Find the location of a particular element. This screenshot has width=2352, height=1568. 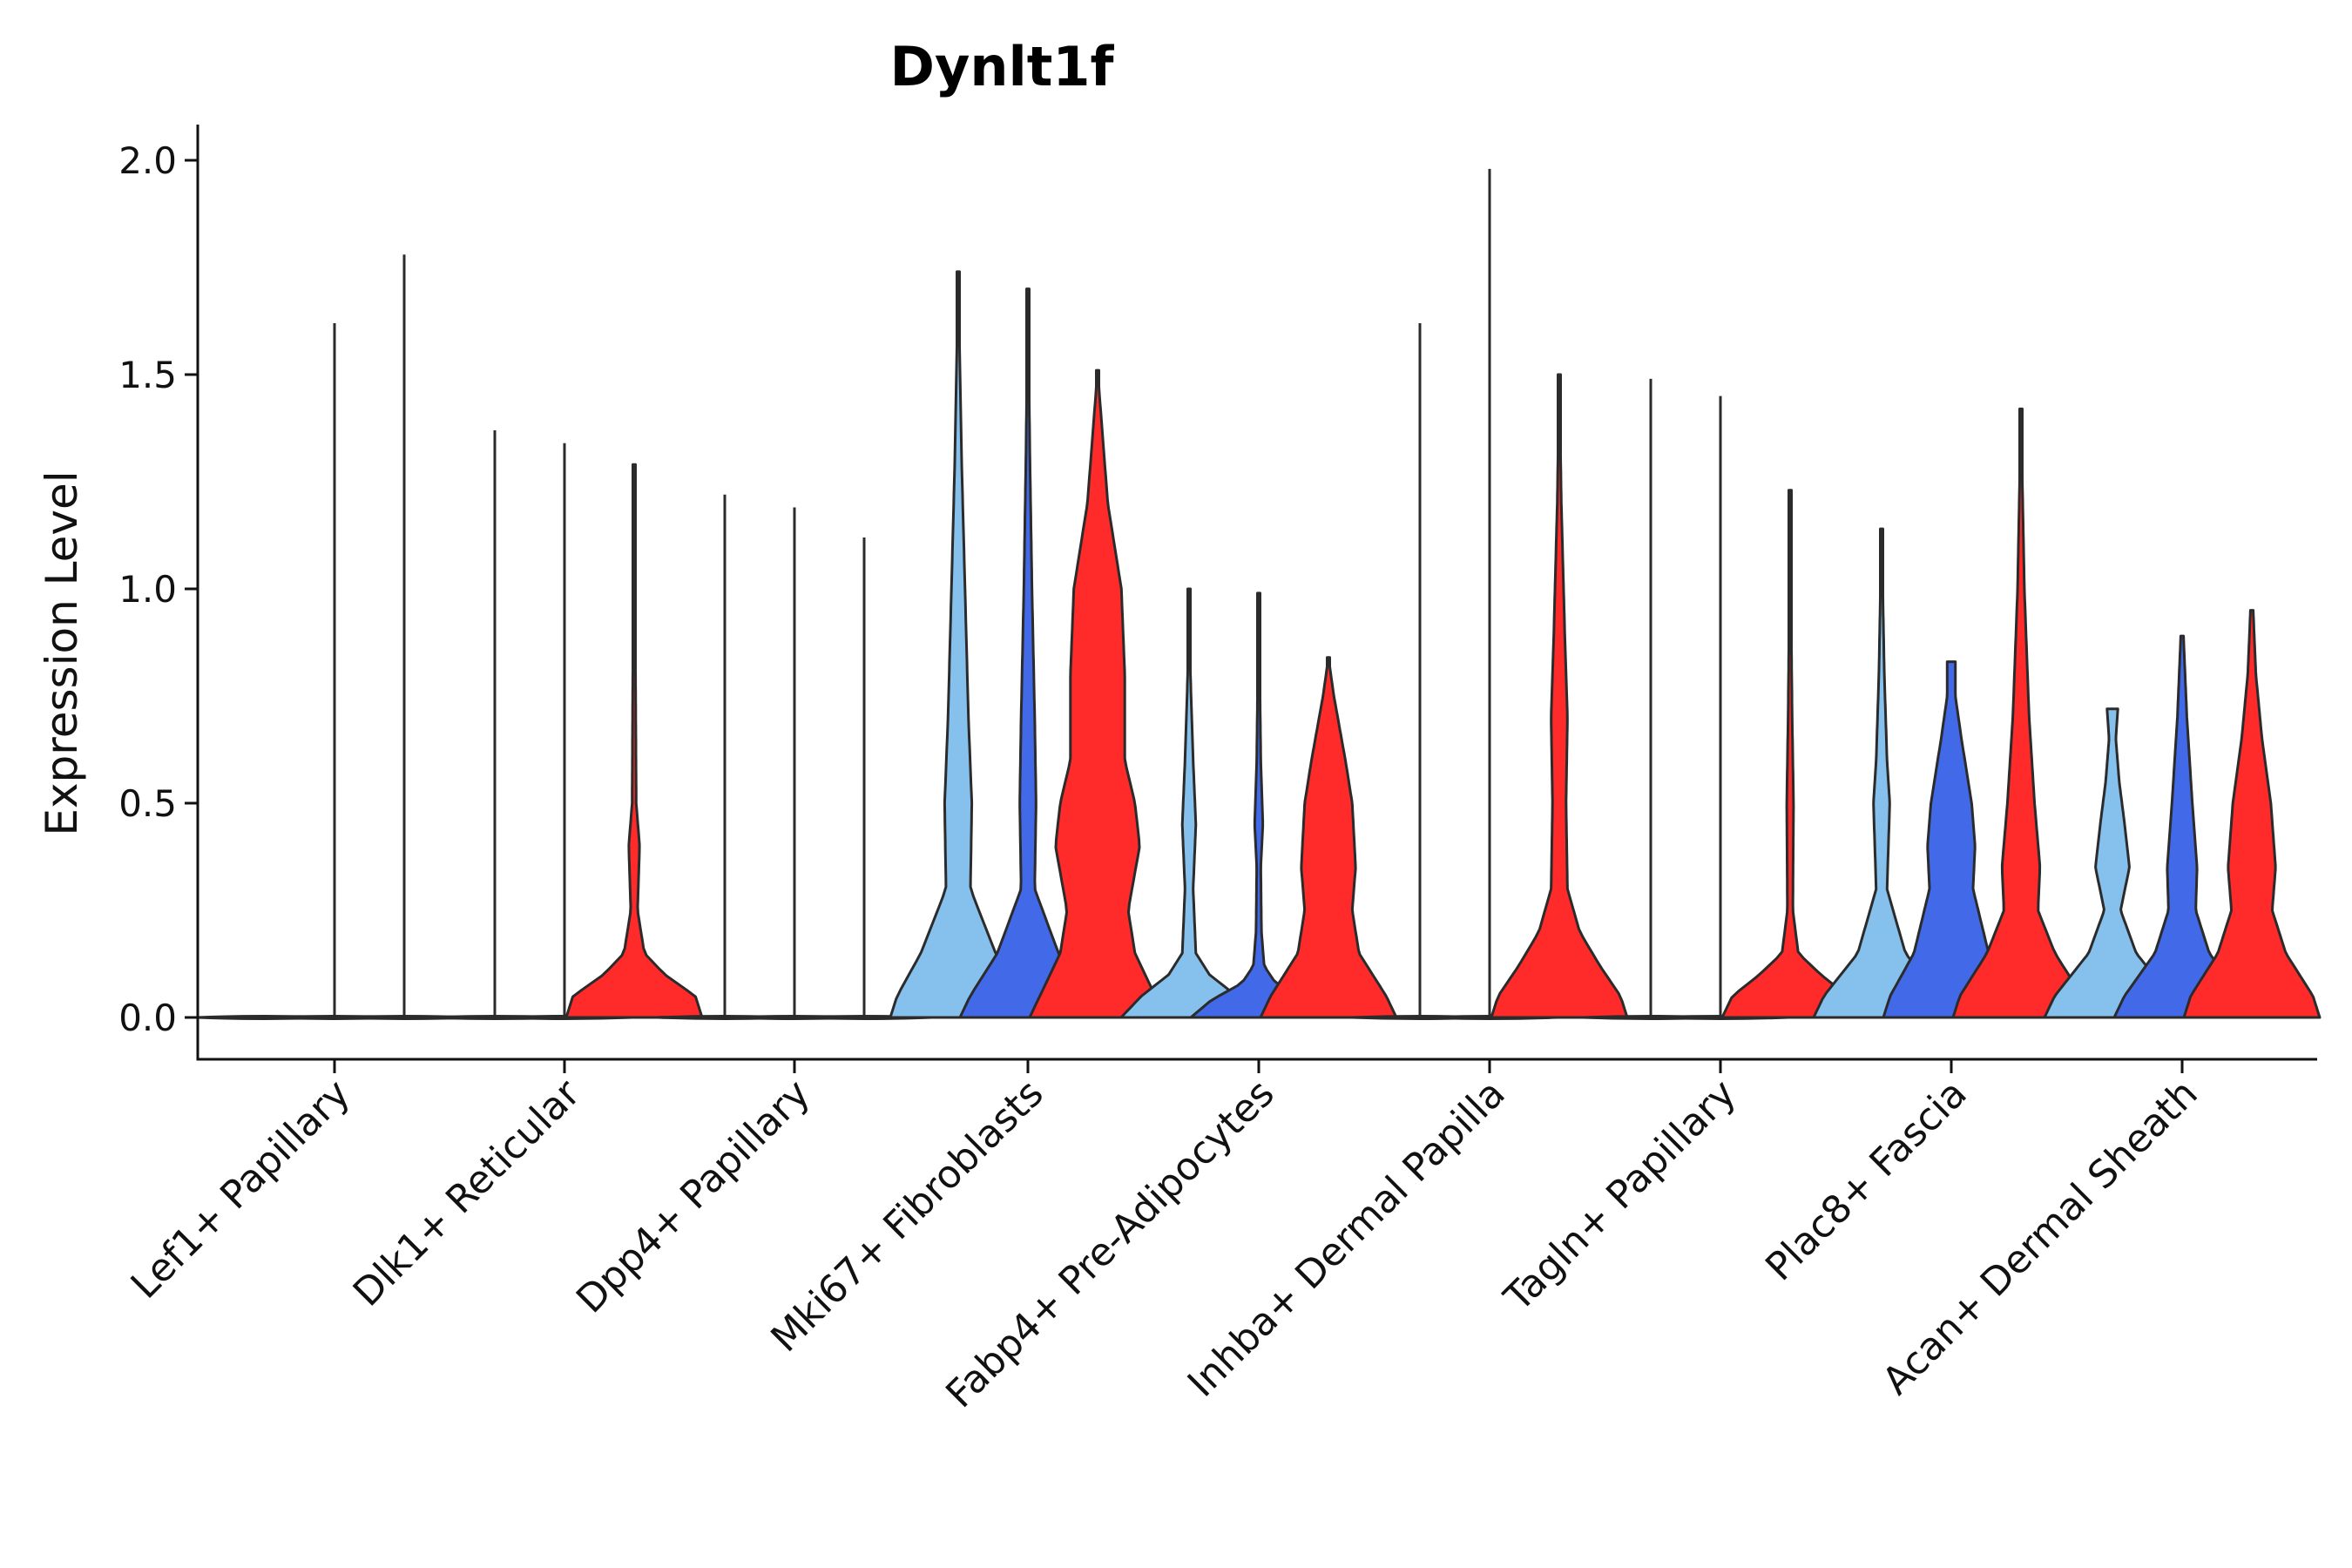

x-tick-label-lef1-papillary: Lef1+ Papillary is located at coordinates (241, 1189).